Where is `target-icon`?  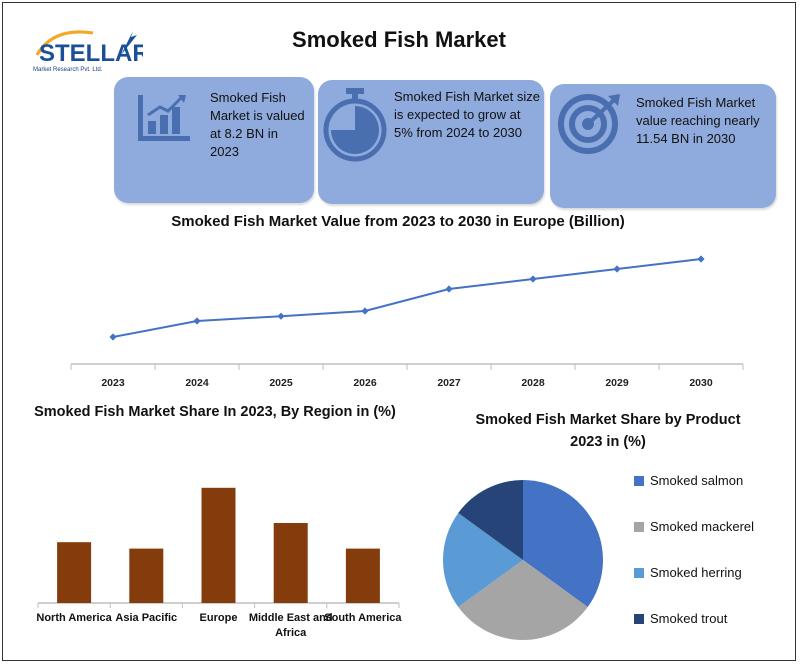 target-icon is located at coordinates (589, 124).